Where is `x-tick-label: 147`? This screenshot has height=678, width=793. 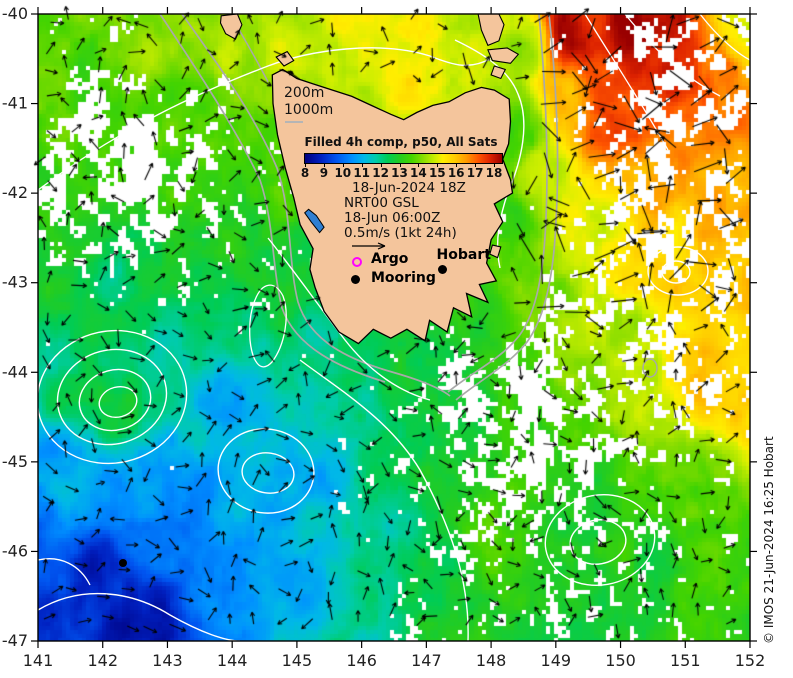
x-tick-label: 147 is located at coordinates (426, 660).